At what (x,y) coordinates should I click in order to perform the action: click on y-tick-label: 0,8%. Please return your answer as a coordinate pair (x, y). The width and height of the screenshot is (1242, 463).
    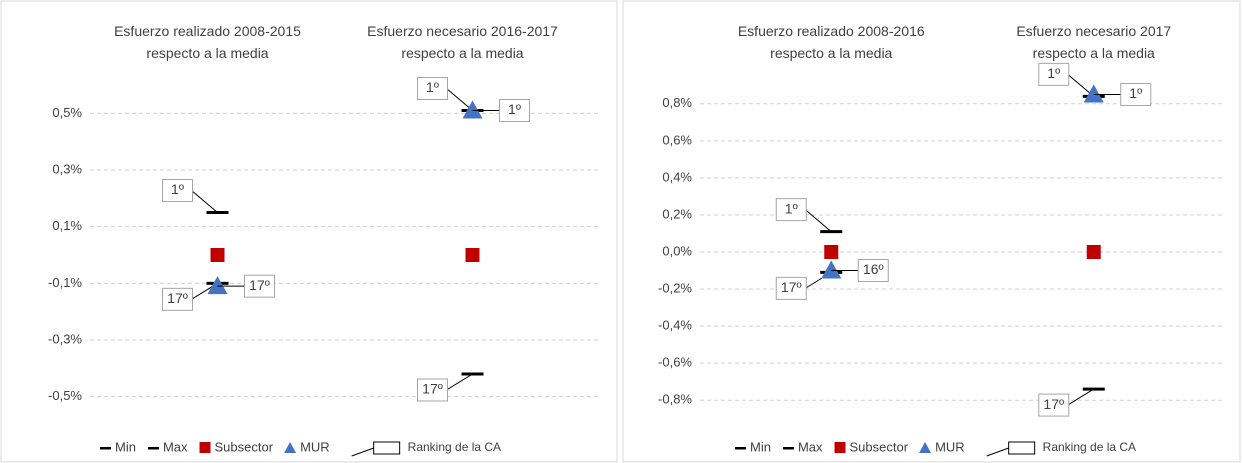
    Looking at the image, I should click on (677, 102).